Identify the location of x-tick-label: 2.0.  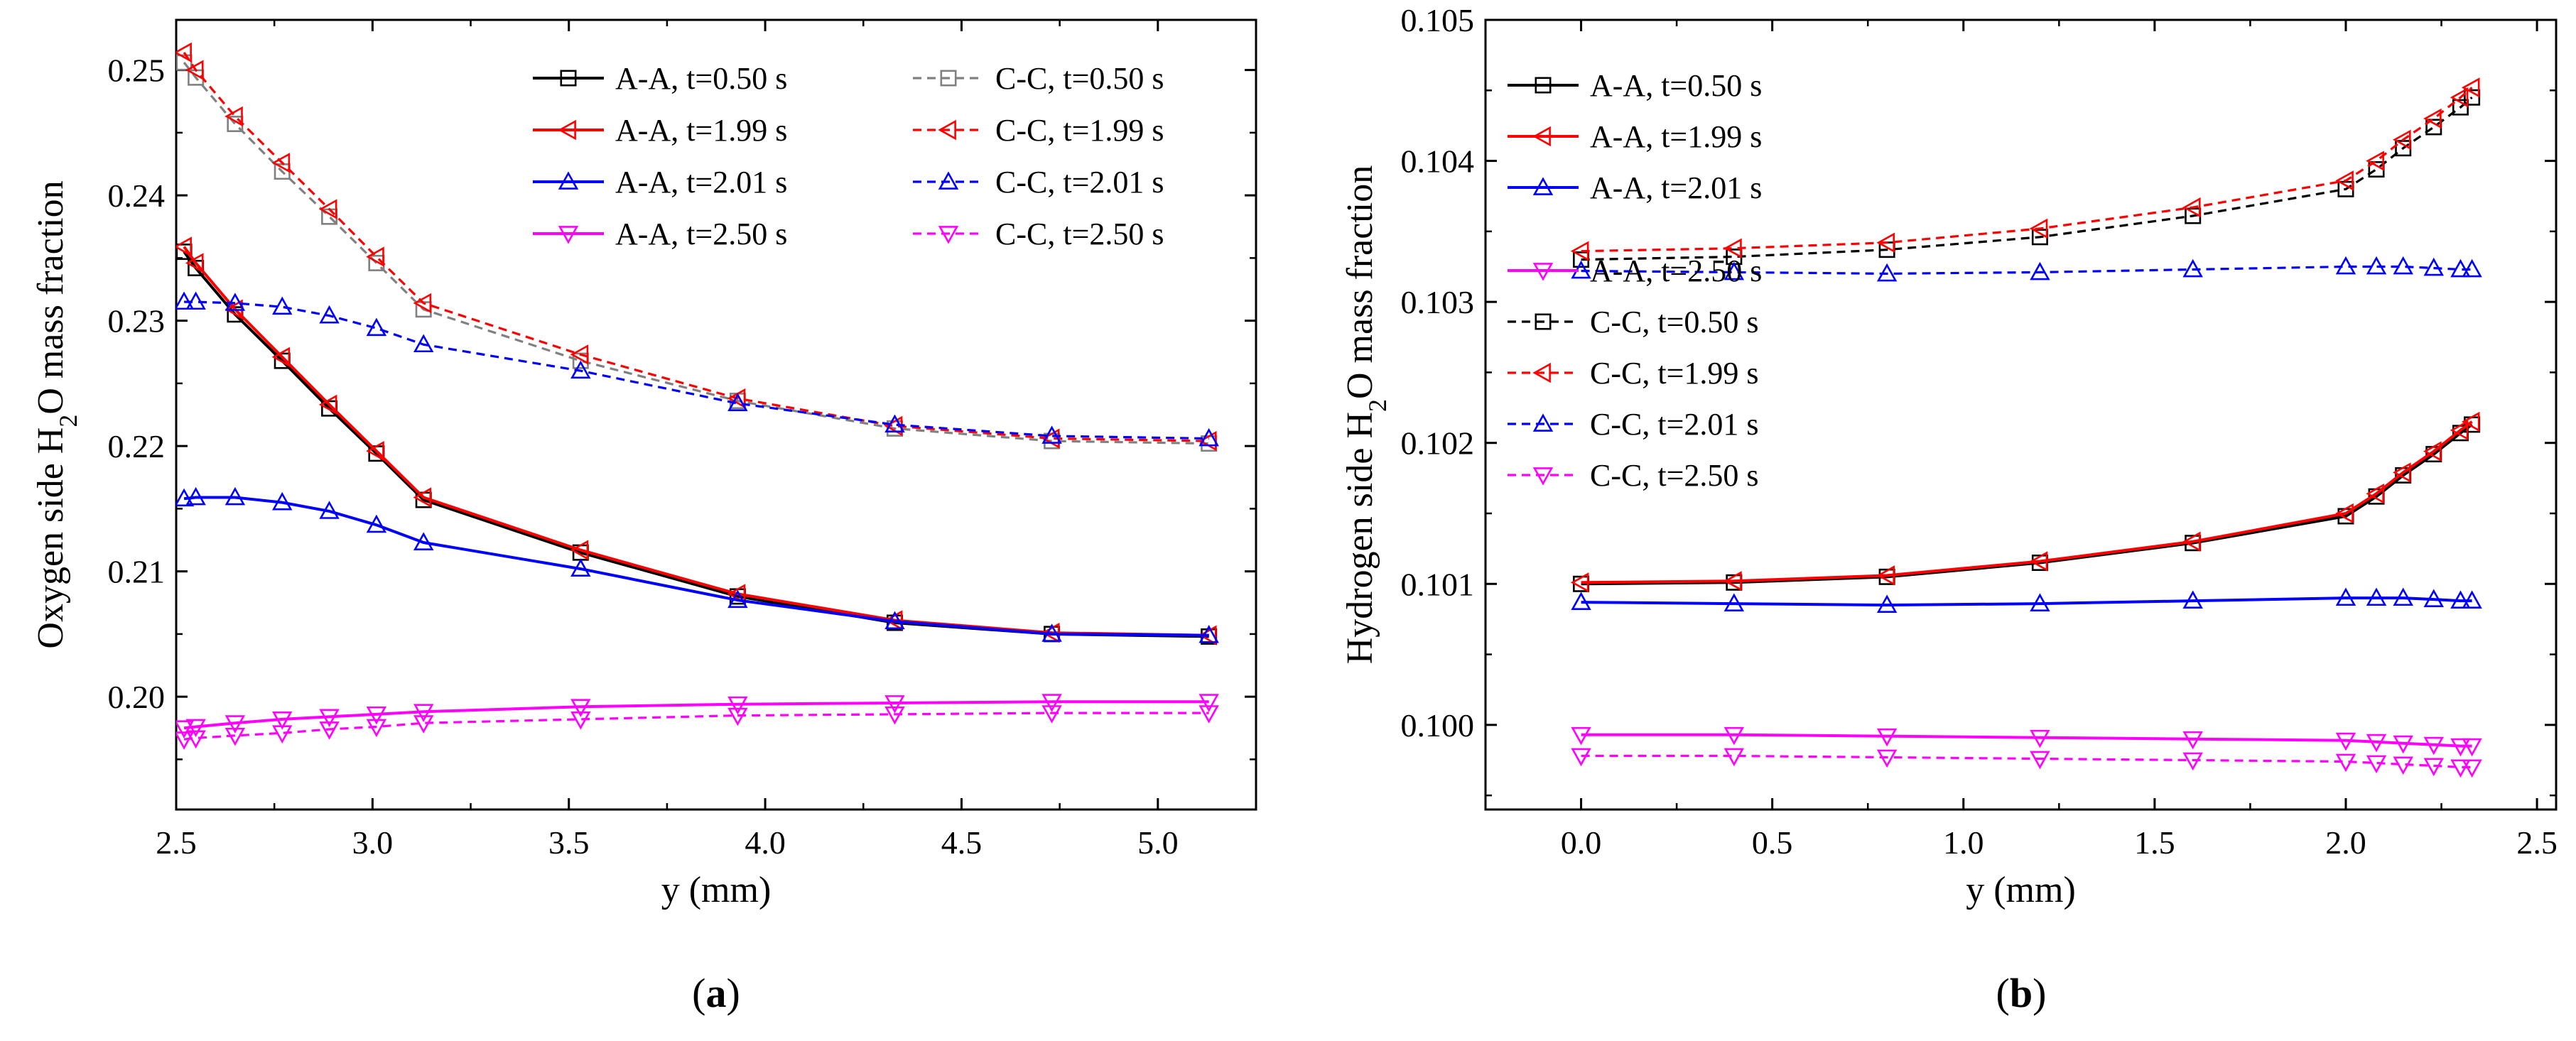
(2345, 842).